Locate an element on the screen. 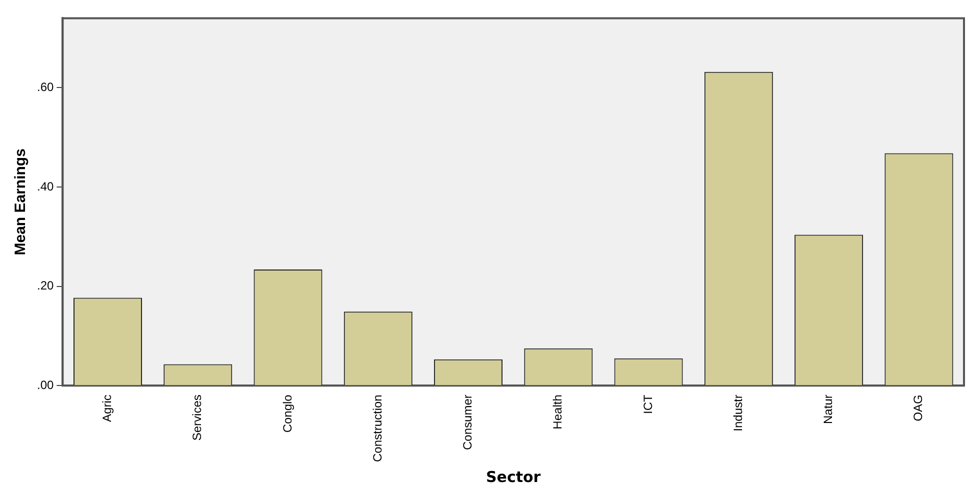  y-axis-title: Mean Earnings is located at coordinates (21, 202).